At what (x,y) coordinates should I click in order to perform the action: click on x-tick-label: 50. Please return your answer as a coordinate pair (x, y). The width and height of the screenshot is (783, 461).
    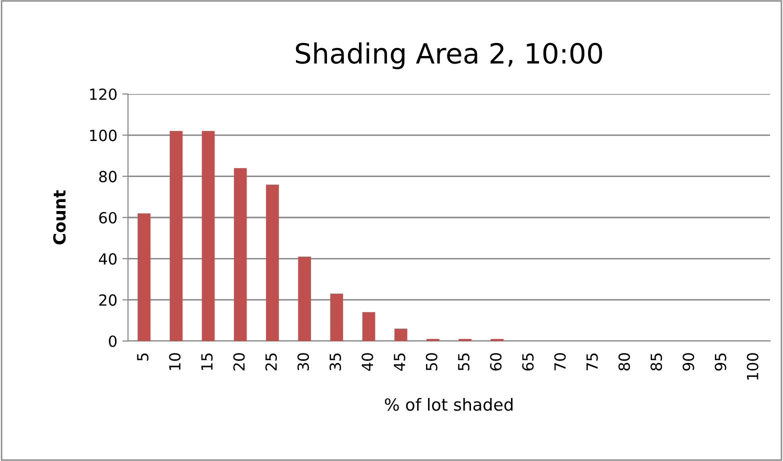
    Looking at the image, I should click on (432, 361).